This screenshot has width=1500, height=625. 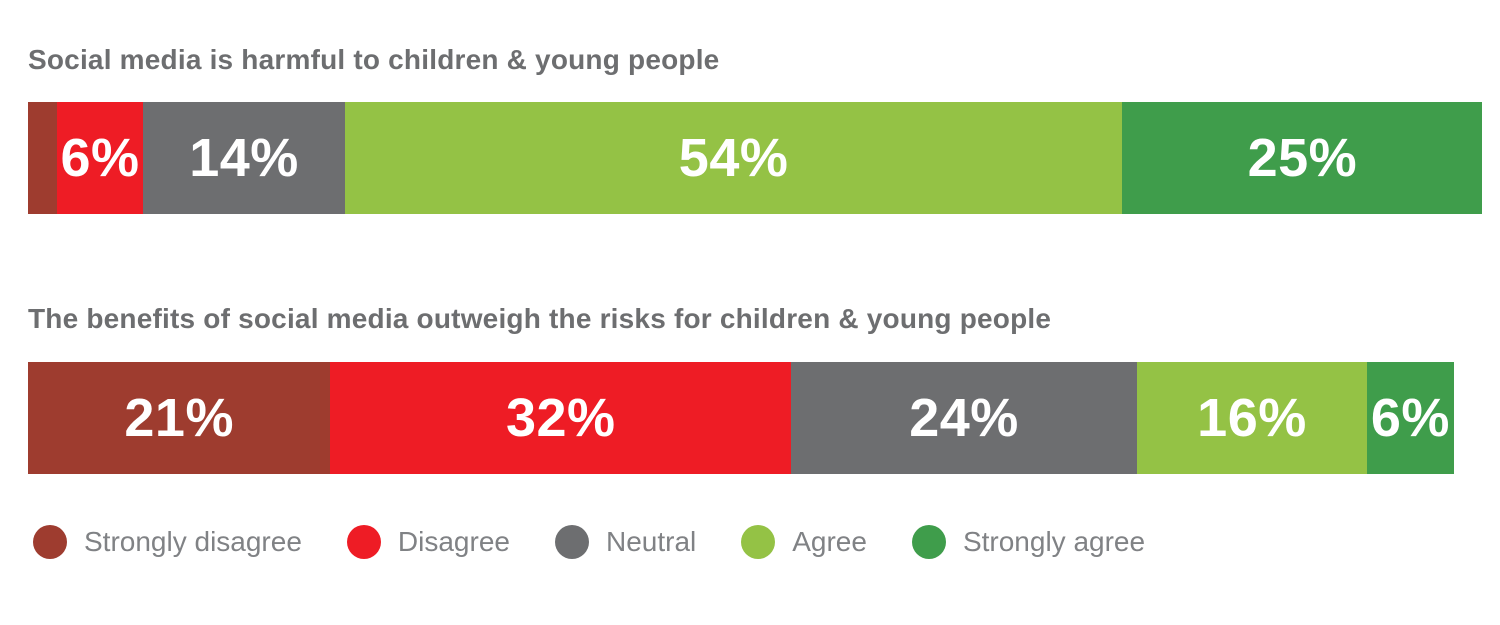 I want to click on legend-item-agree: Agree, so click(x=804, y=542).